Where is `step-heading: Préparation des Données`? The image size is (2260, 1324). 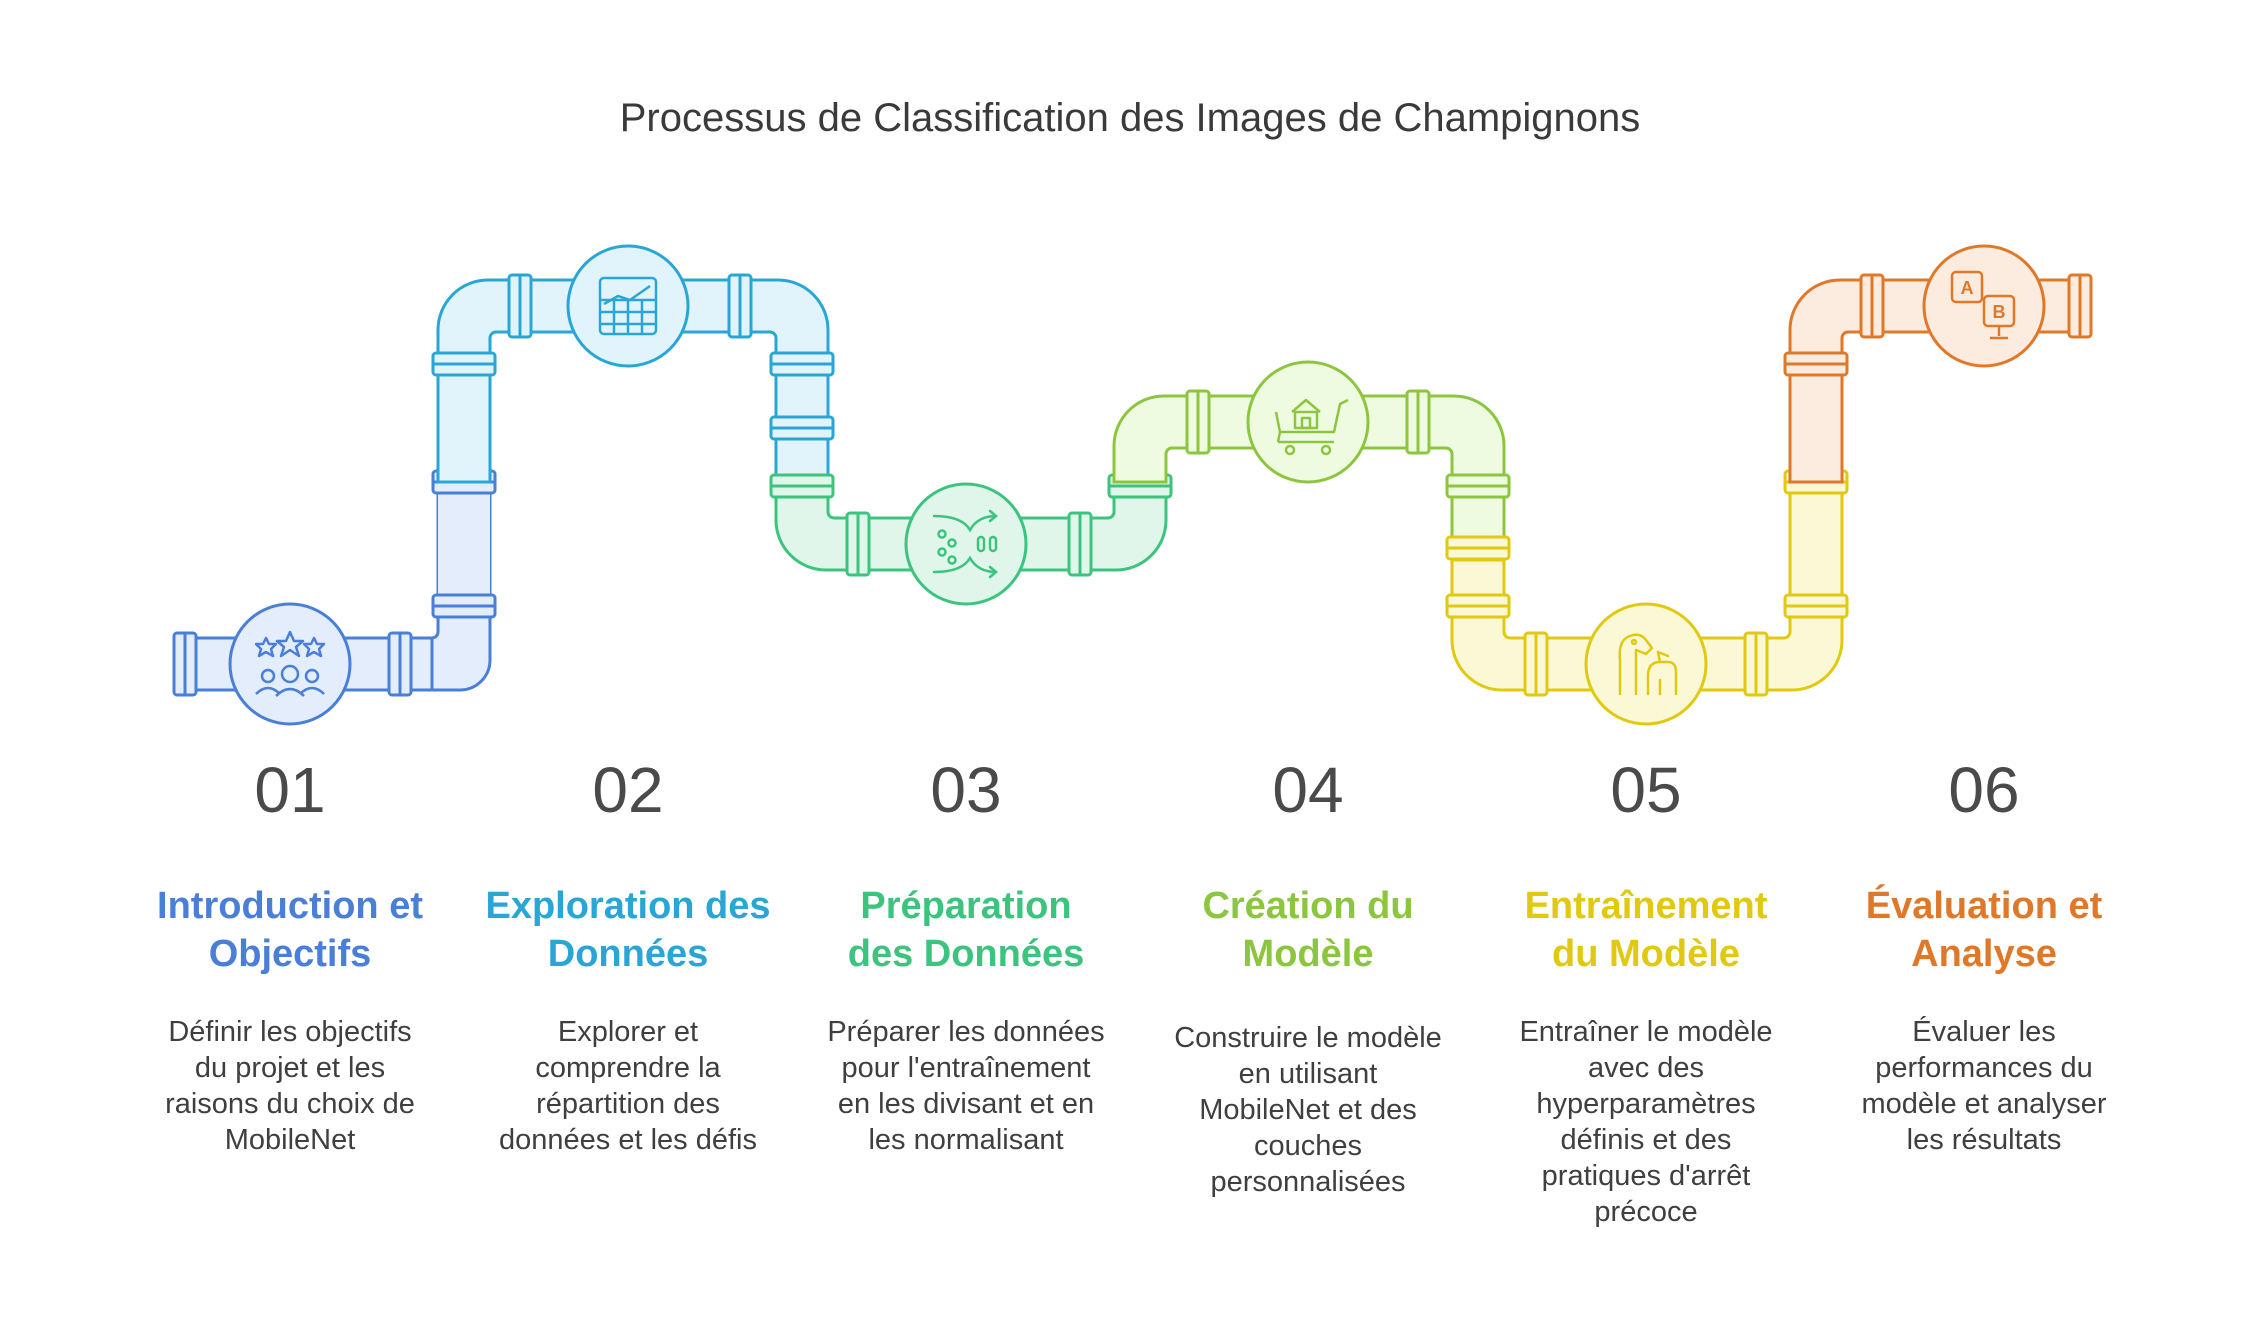 step-heading: Préparation des Données is located at coordinates (966, 930).